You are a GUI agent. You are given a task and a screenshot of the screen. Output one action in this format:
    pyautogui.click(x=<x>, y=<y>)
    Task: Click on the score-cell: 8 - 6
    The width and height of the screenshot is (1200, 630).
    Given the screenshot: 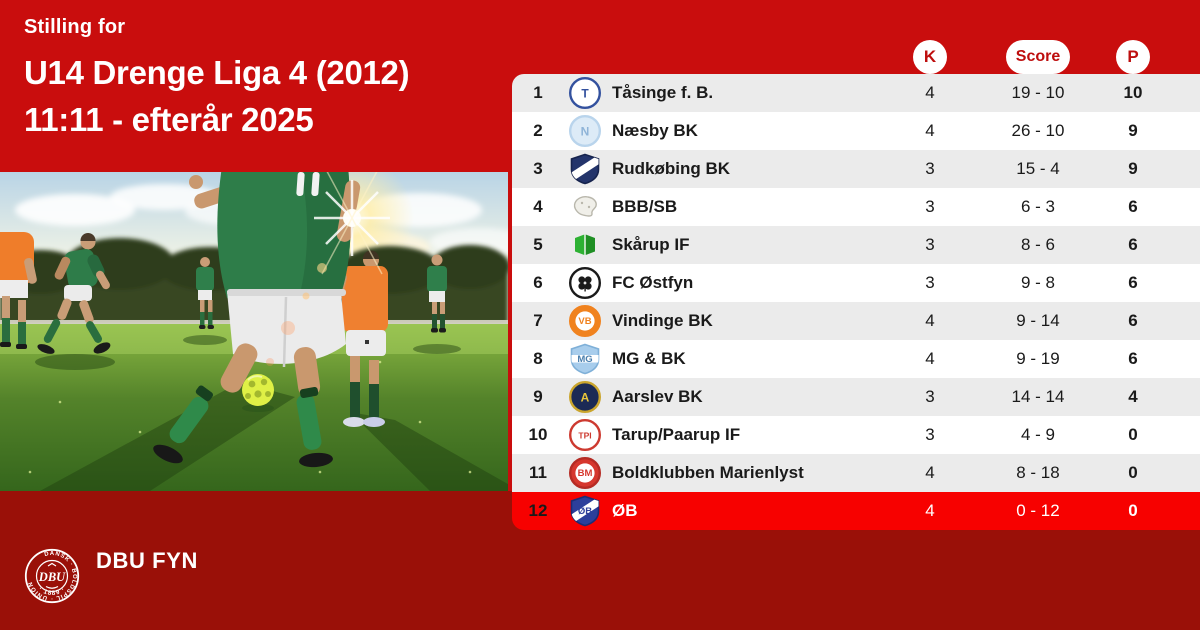 What is the action you would take?
    pyautogui.click(x=1038, y=244)
    